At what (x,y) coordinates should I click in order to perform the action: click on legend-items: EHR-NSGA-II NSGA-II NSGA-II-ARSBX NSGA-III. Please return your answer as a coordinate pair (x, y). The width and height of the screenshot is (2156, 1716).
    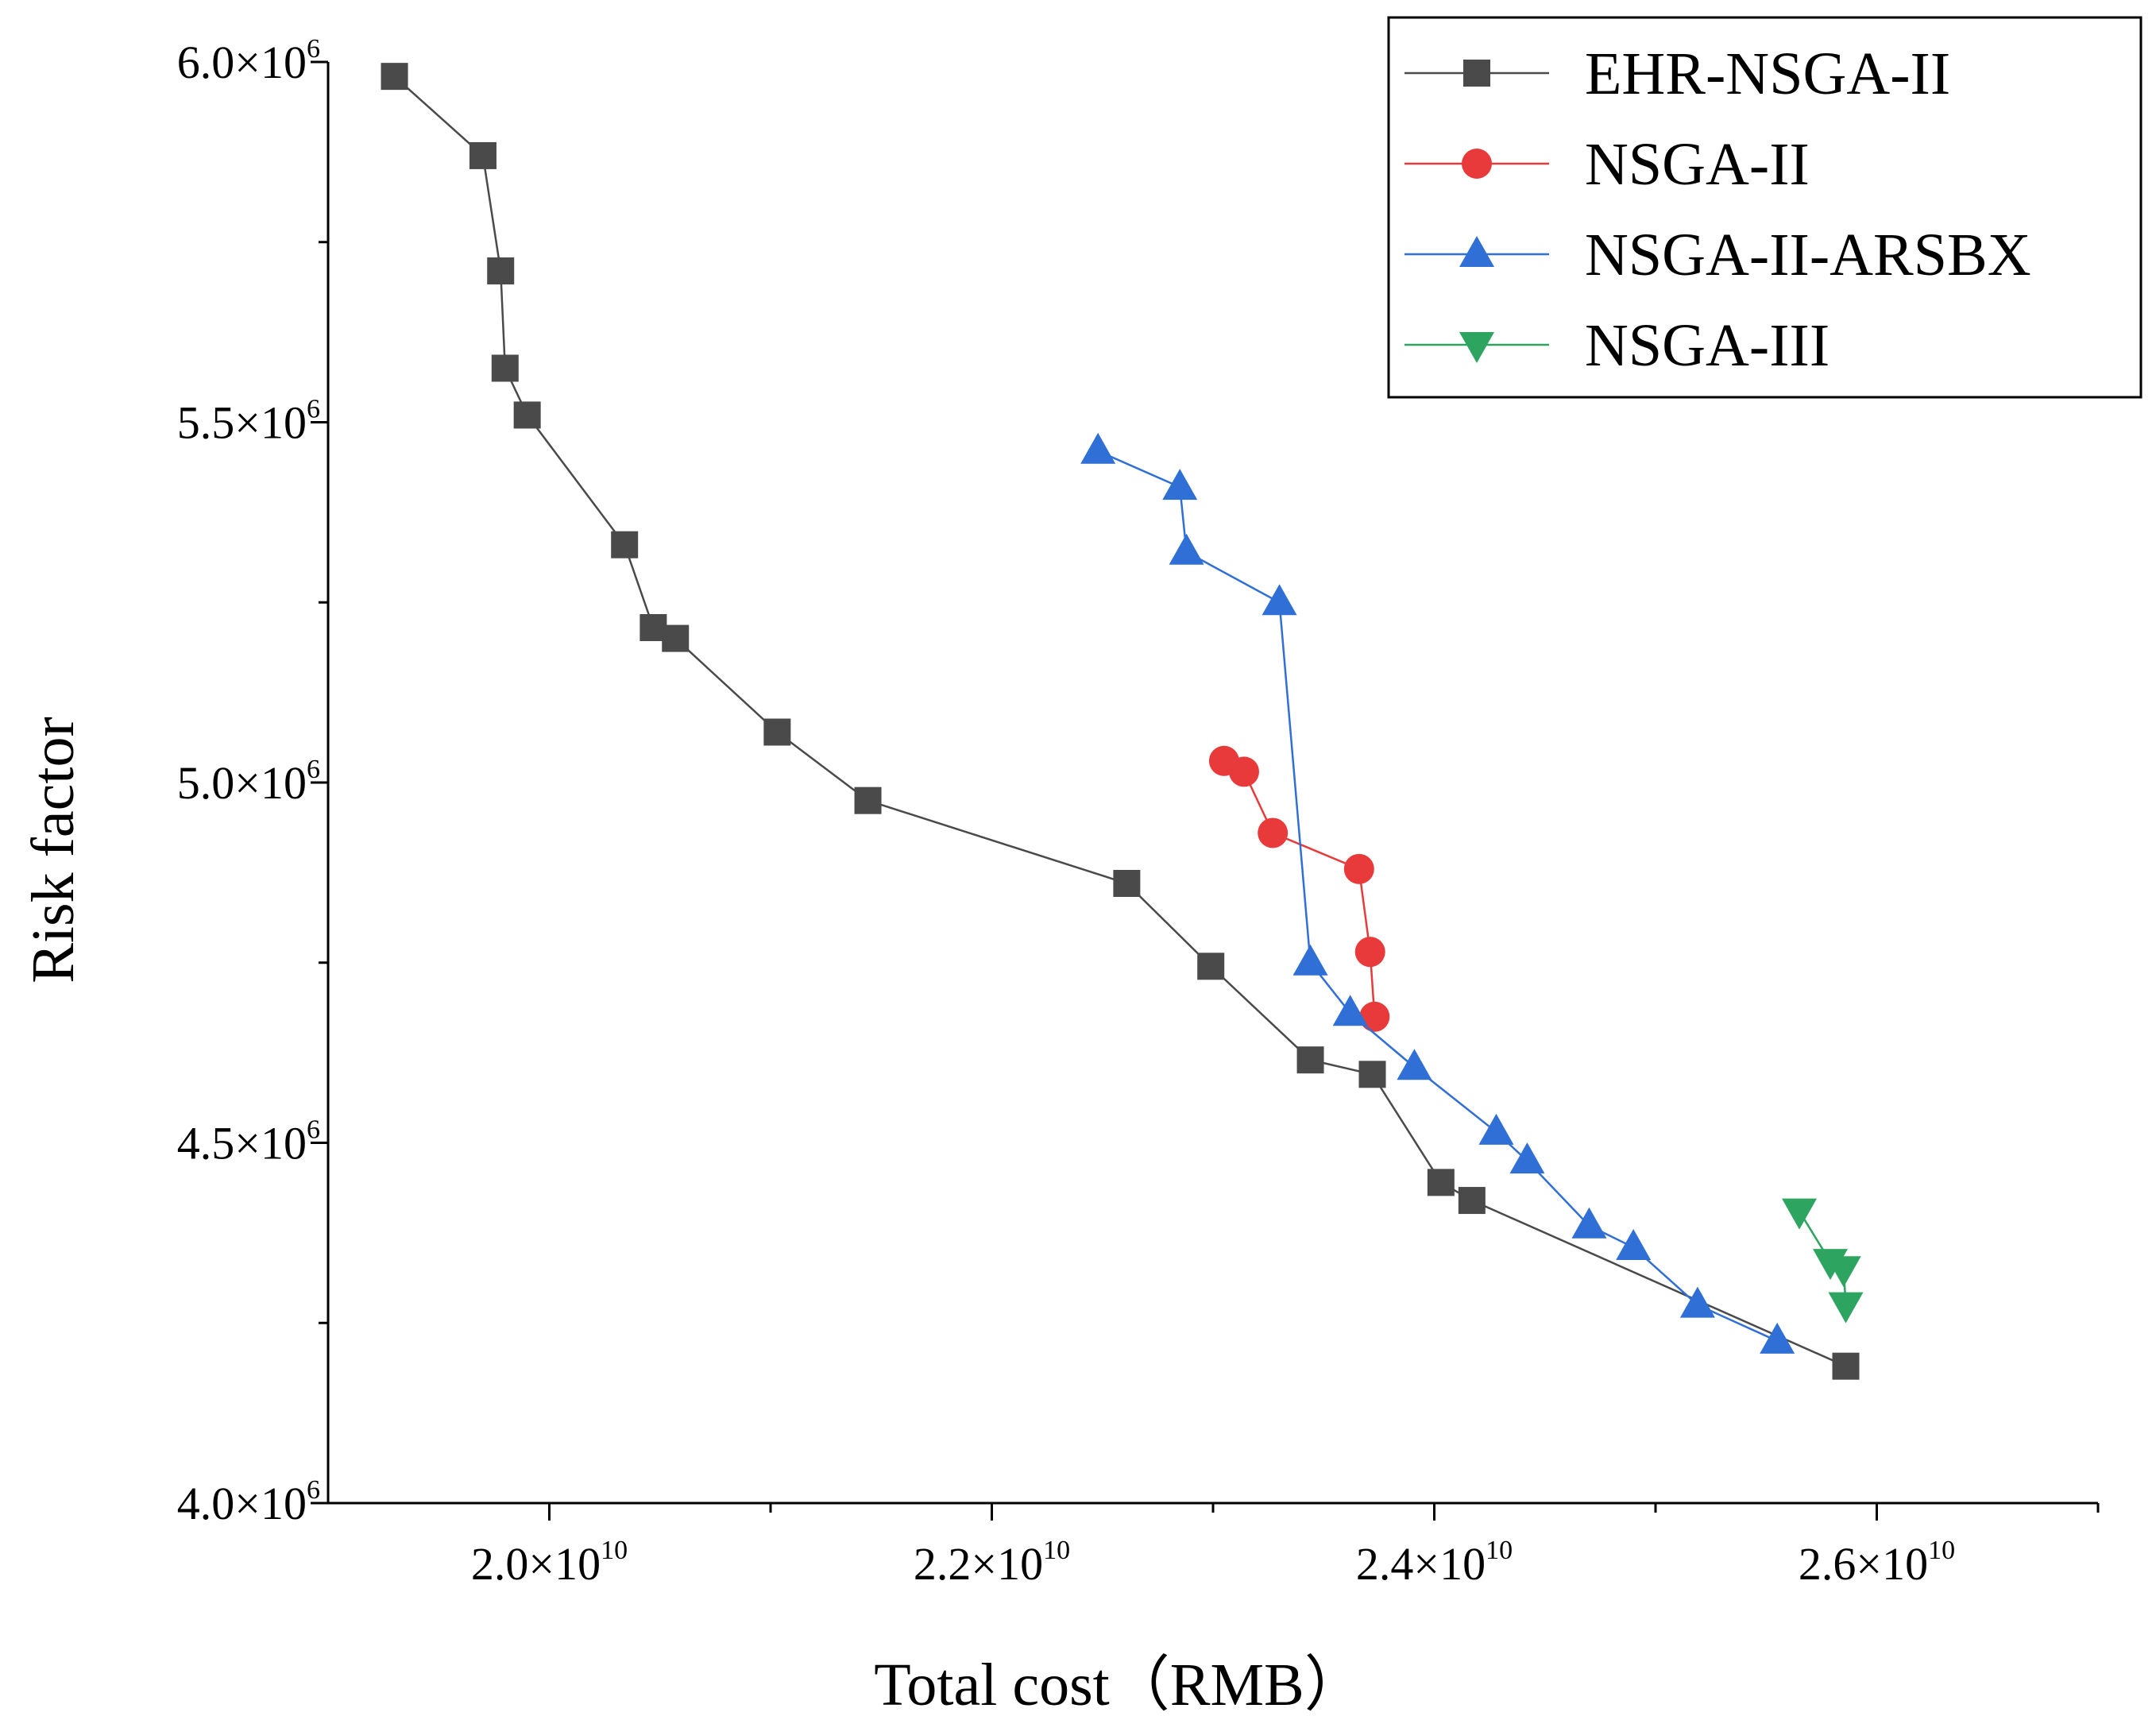
    Looking at the image, I should click on (1718, 210).